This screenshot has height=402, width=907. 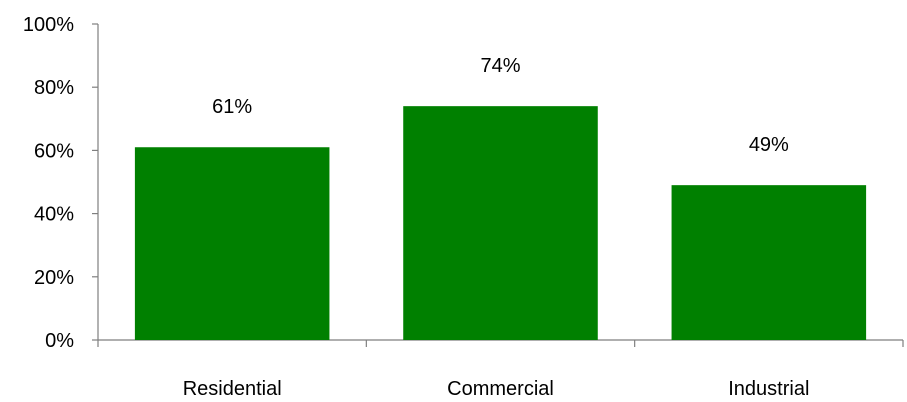 I want to click on y-tick-label: 100%, so click(x=48, y=25).